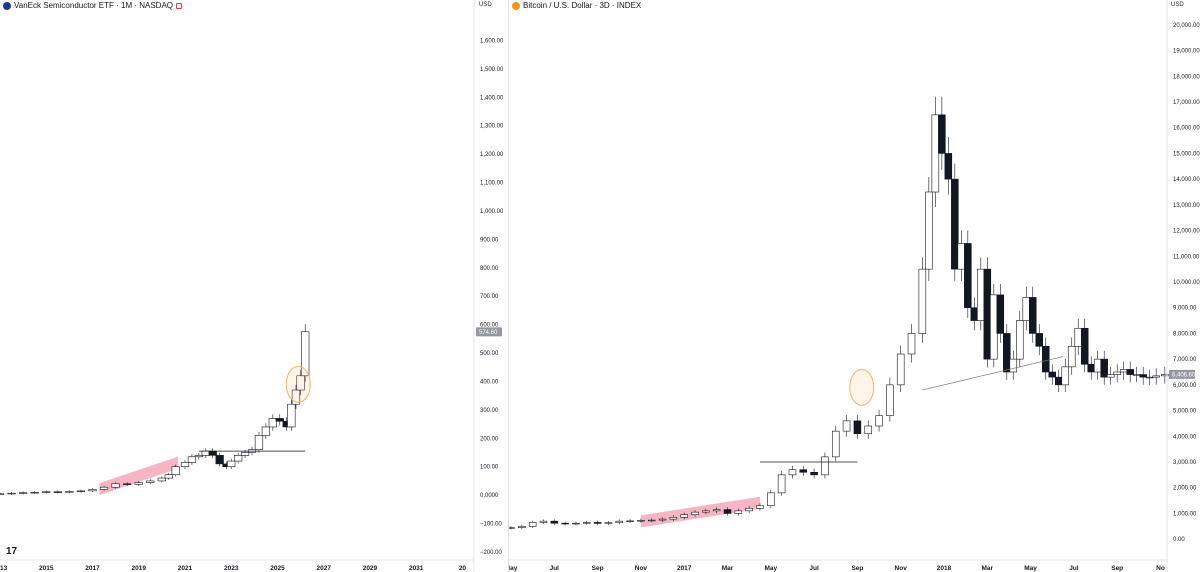  I want to click on price-tick-label: 17,000.00, so click(1186, 103).